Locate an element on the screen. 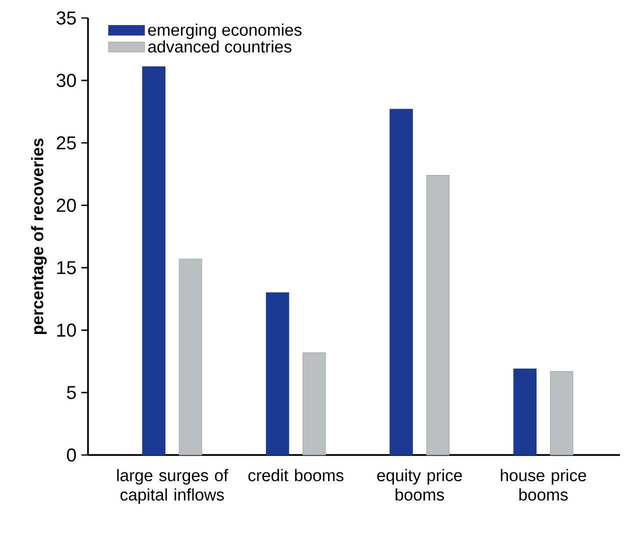 Image resolution: width=639 pixels, height=544 pixels. legend-label: emerging economies is located at coordinates (225, 32).